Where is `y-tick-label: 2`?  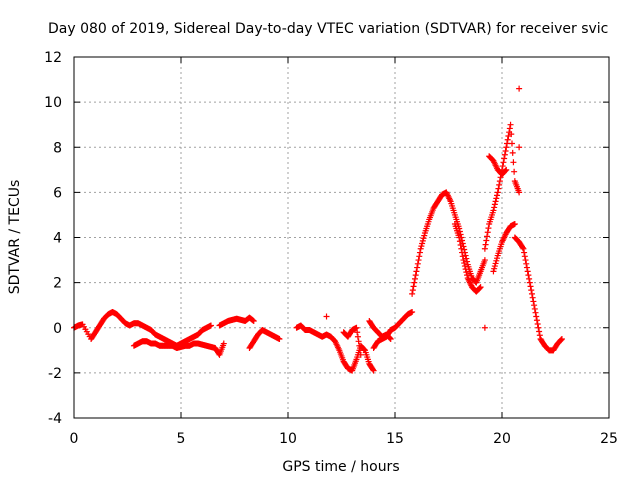 y-tick-label: 2 is located at coordinates (57, 284).